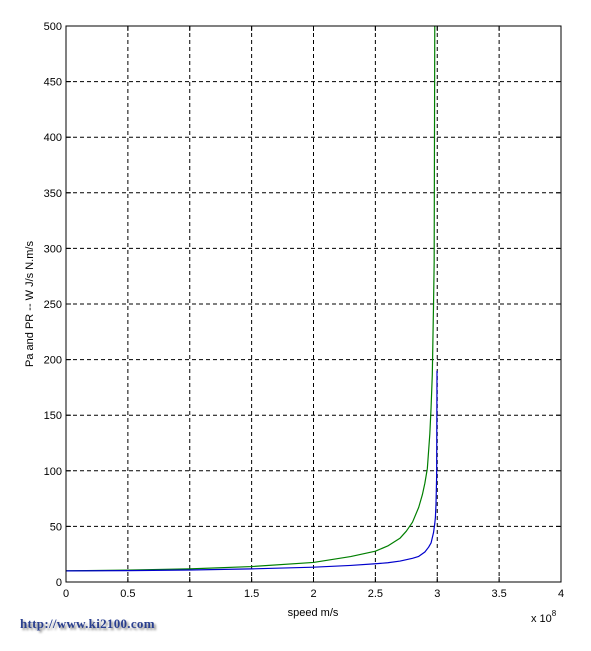 The height and width of the screenshot is (651, 591). I want to click on y-tick-label: 100, so click(53, 472).